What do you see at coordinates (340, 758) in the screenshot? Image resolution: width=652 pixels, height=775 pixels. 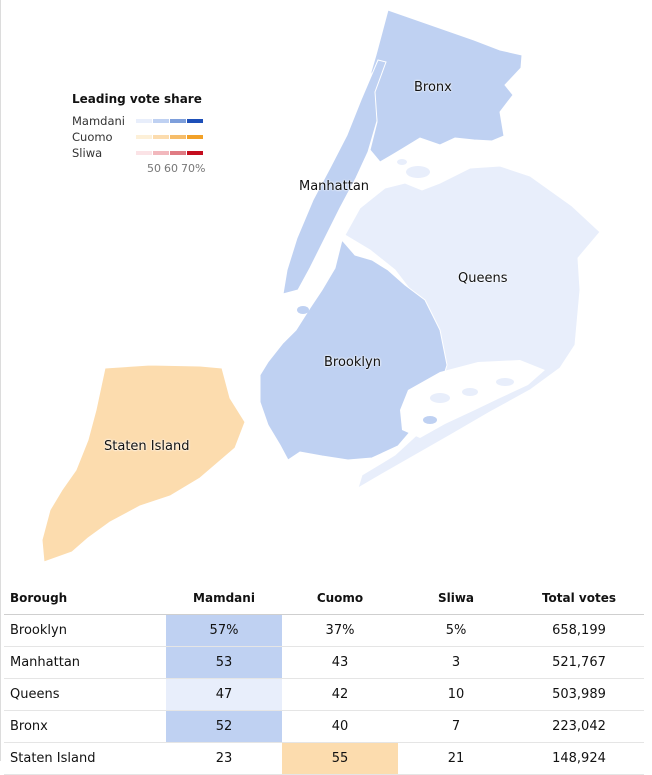 I see `cell-cuomo: 55` at bounding box center [340, 758].